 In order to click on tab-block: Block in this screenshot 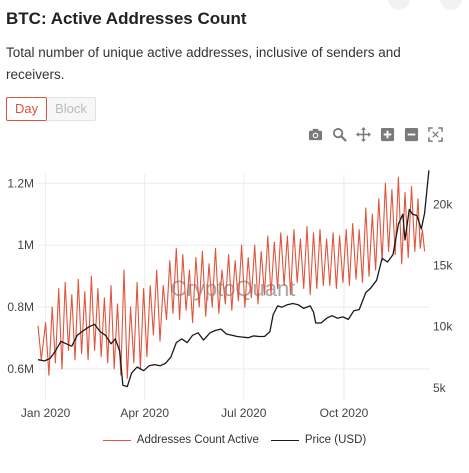, I will do `click(71, 109)`.